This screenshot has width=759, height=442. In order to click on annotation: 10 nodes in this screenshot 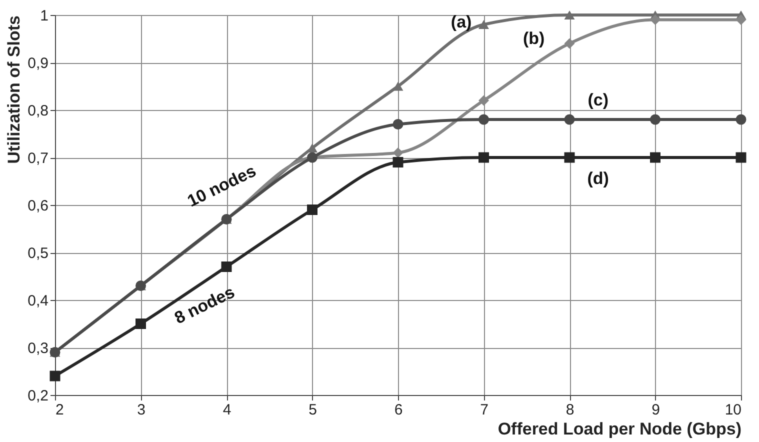, I will do `click(221, 186)`.